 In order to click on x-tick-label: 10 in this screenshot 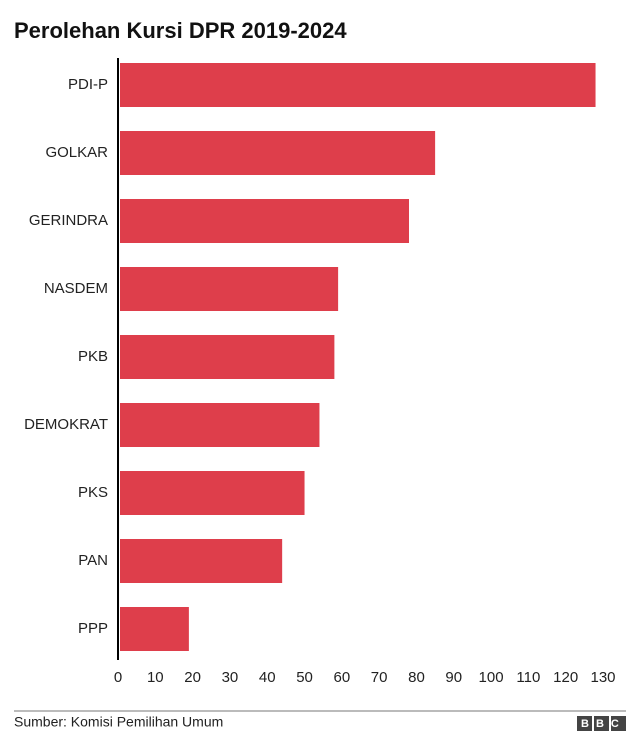, I will do `click(155, 677)`.